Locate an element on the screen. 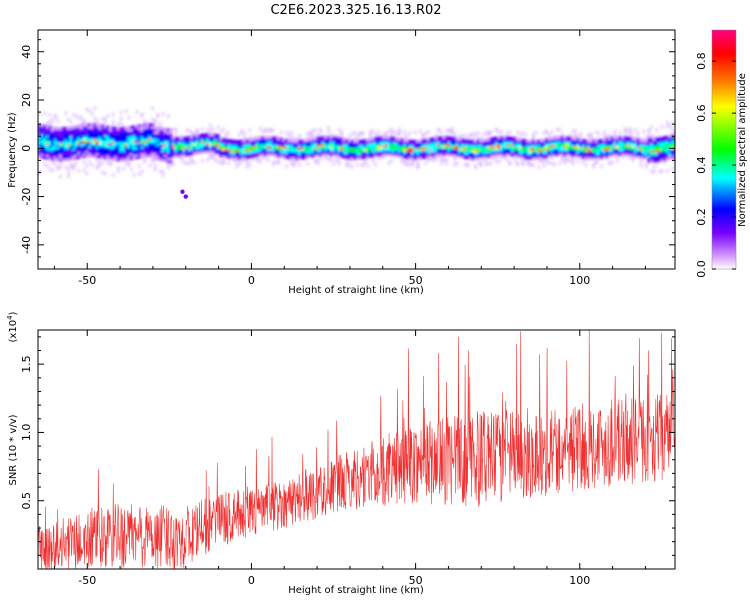  y-tick-label: 20 is located at coordinates (26, 100).